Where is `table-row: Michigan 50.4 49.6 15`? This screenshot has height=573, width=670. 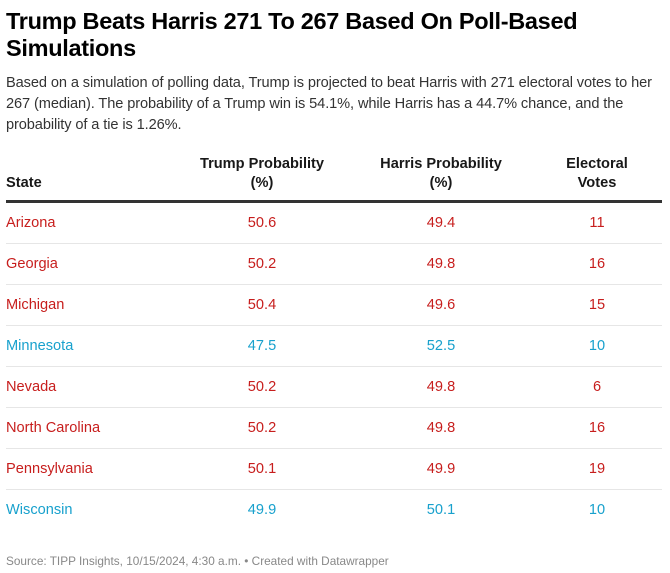
table-row: Michigan 50.4 49.6 15 is located at coordinates (334, 305).